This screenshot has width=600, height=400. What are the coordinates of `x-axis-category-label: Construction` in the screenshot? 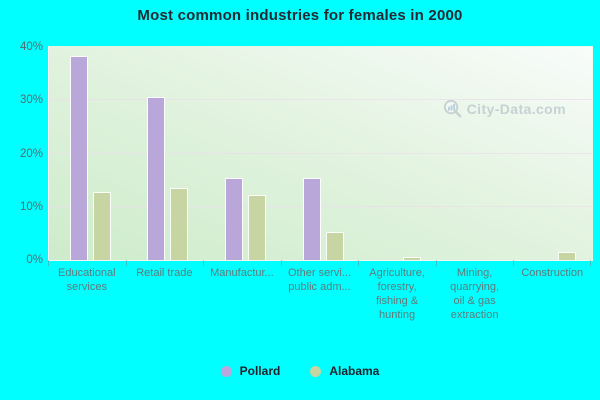 It's located at (552, 273).